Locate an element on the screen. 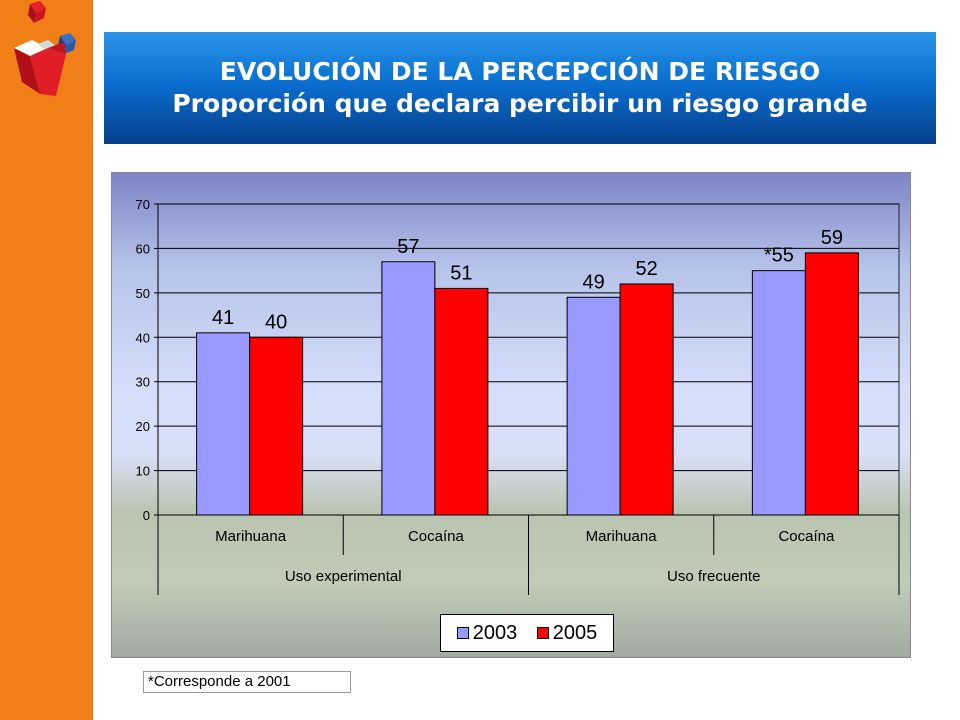 Image resolution: width=960 pixels, height=720 pixels. y-tick-label: 30 is located at coordinates (143, 382).